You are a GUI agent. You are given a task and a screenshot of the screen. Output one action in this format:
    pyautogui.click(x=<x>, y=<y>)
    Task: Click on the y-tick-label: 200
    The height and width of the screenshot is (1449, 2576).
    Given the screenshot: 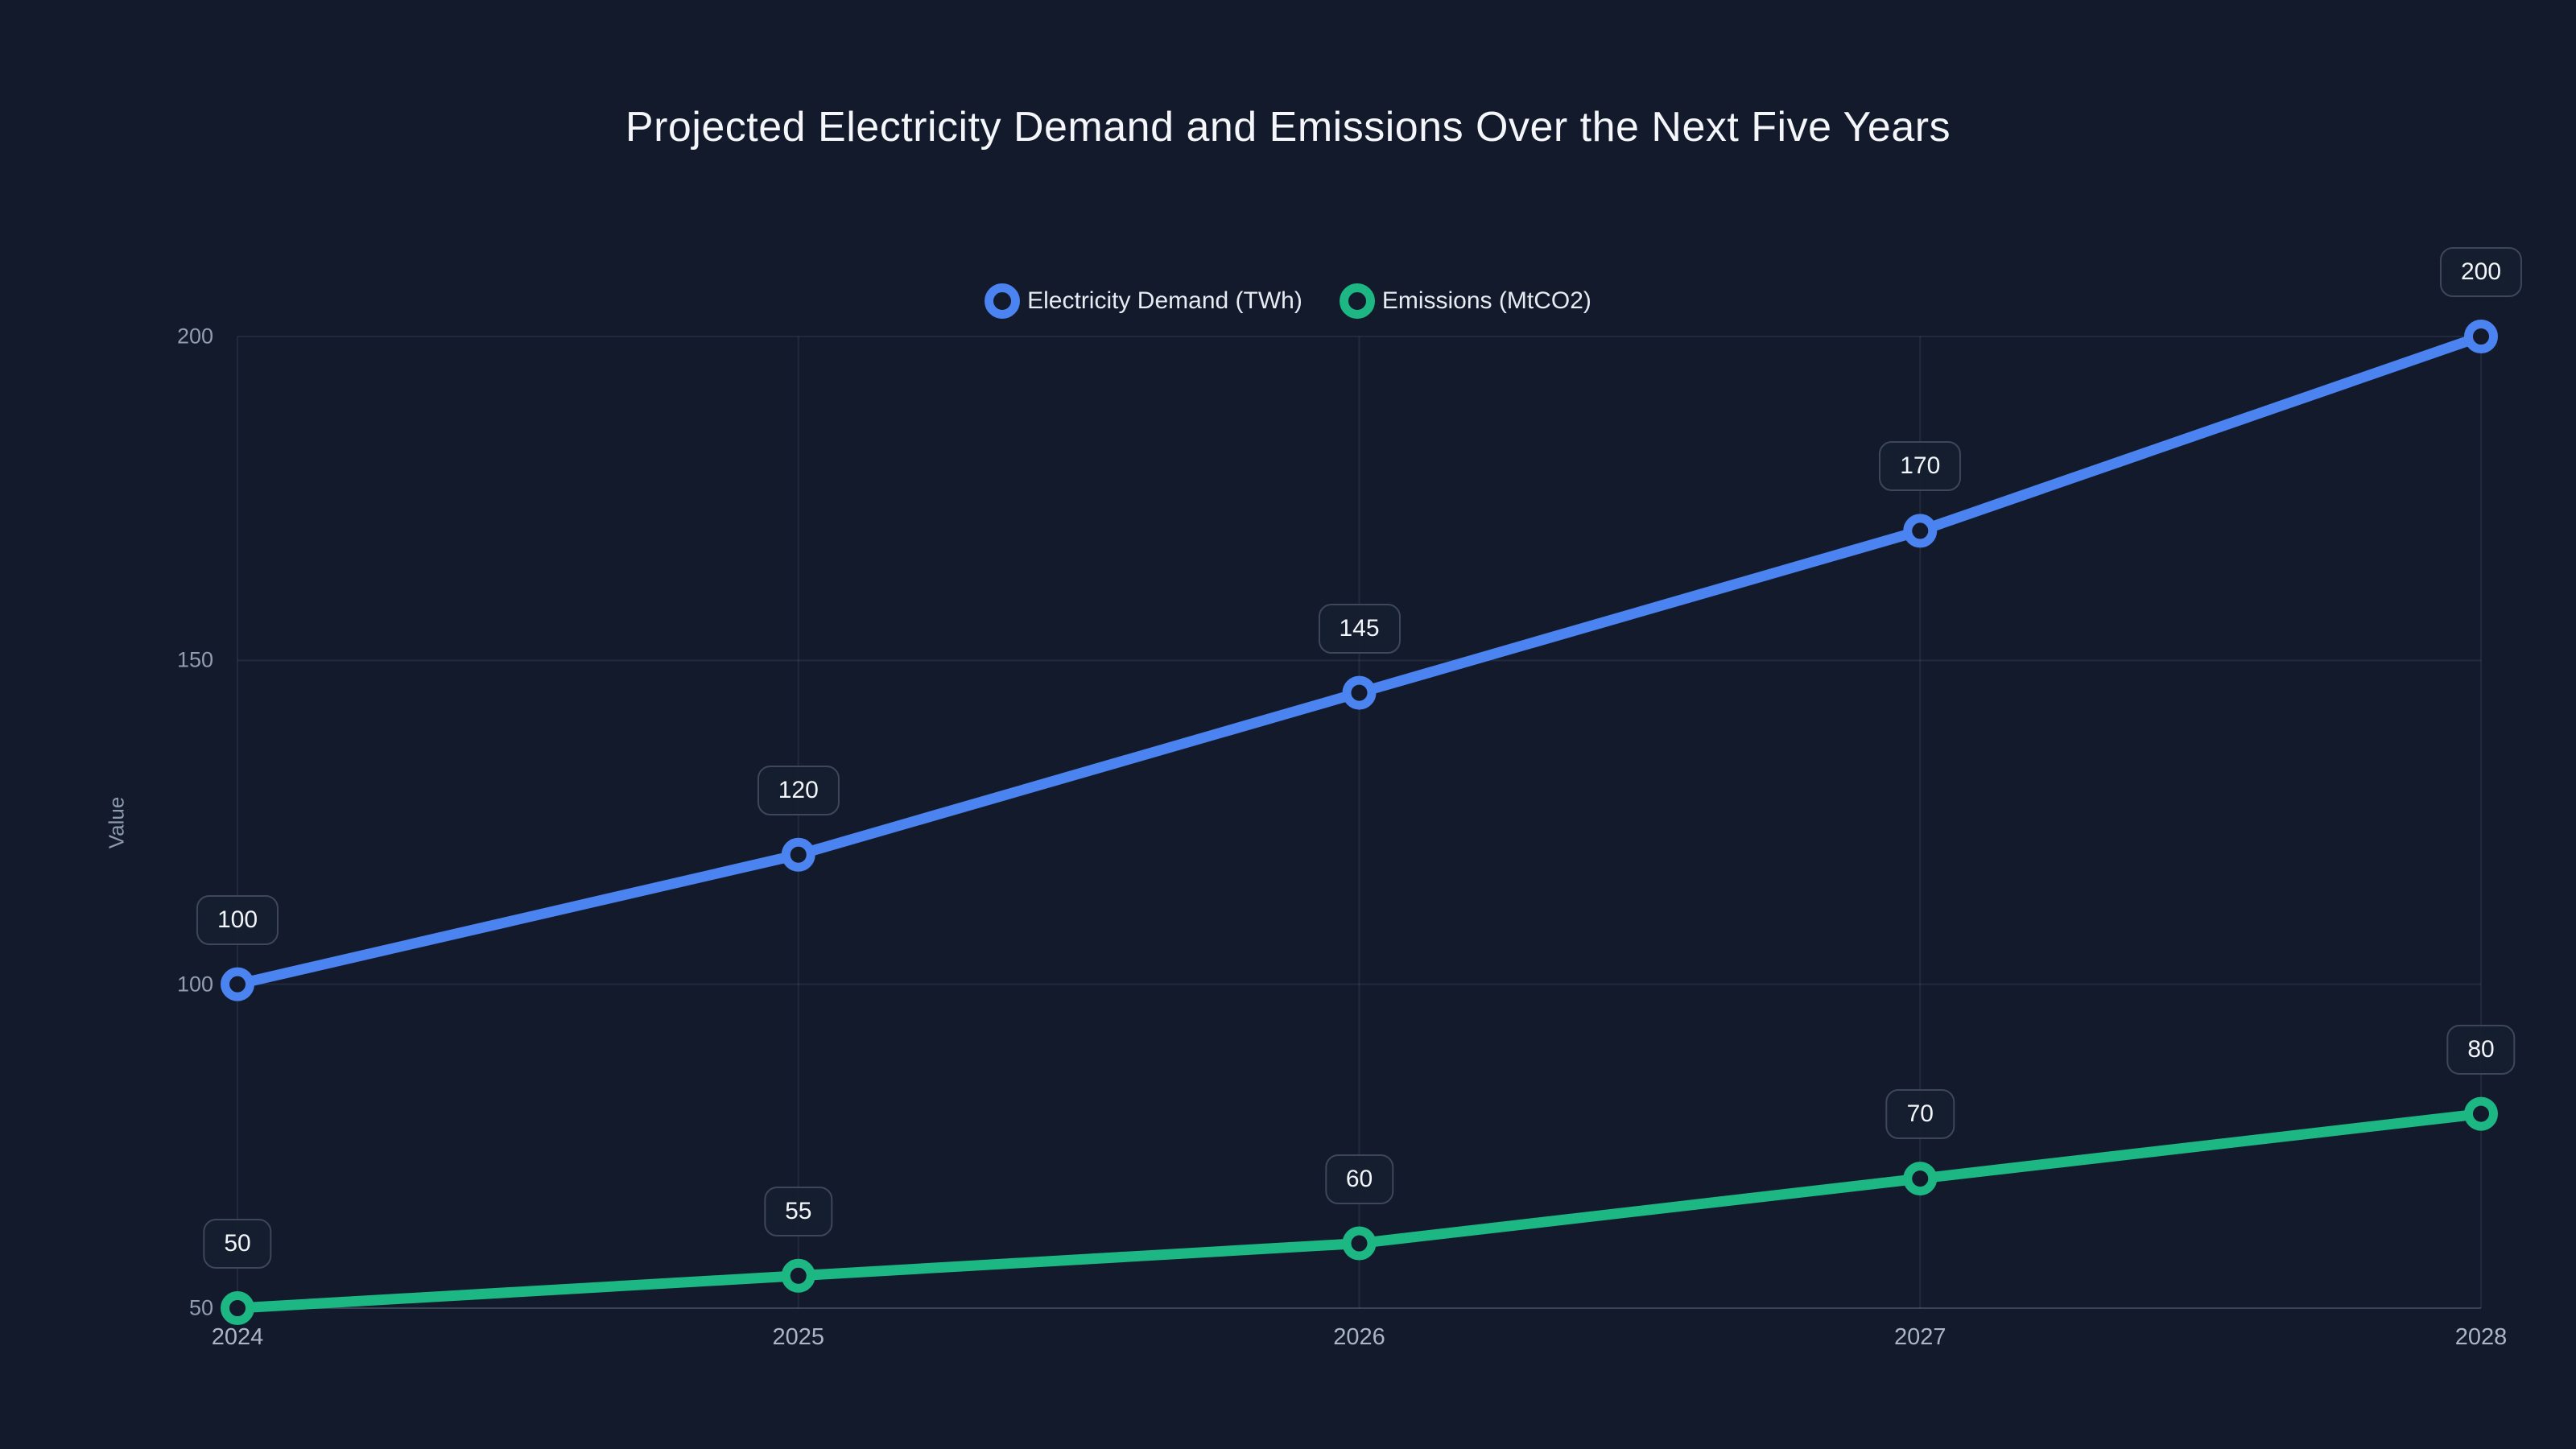 What is the action you would take?
    pyautogui.click(x=194, y=336)
    